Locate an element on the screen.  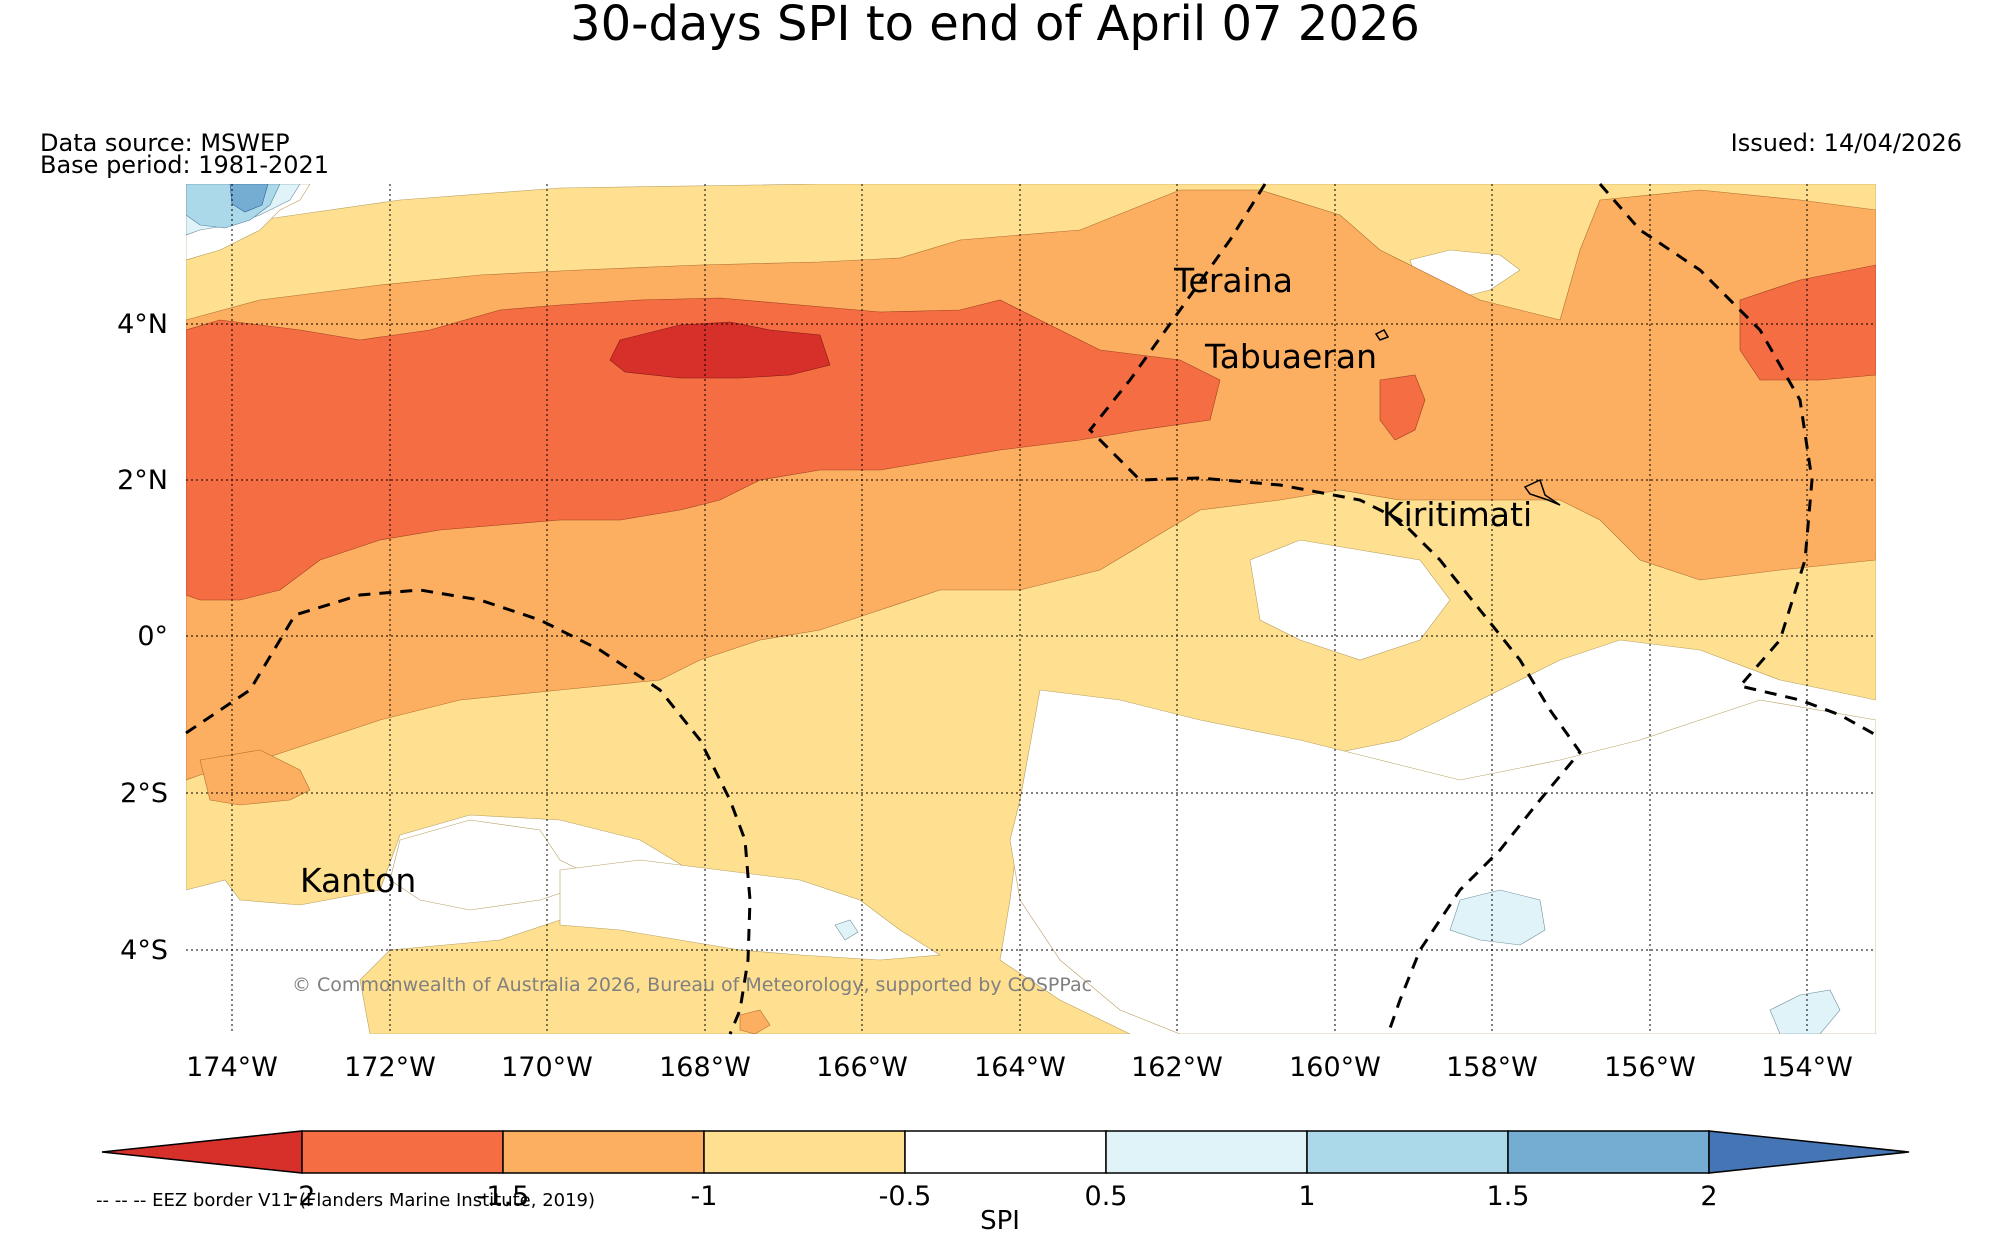
colorbar-tick-label: 1.5 is located at coordinates (1508, 1196).